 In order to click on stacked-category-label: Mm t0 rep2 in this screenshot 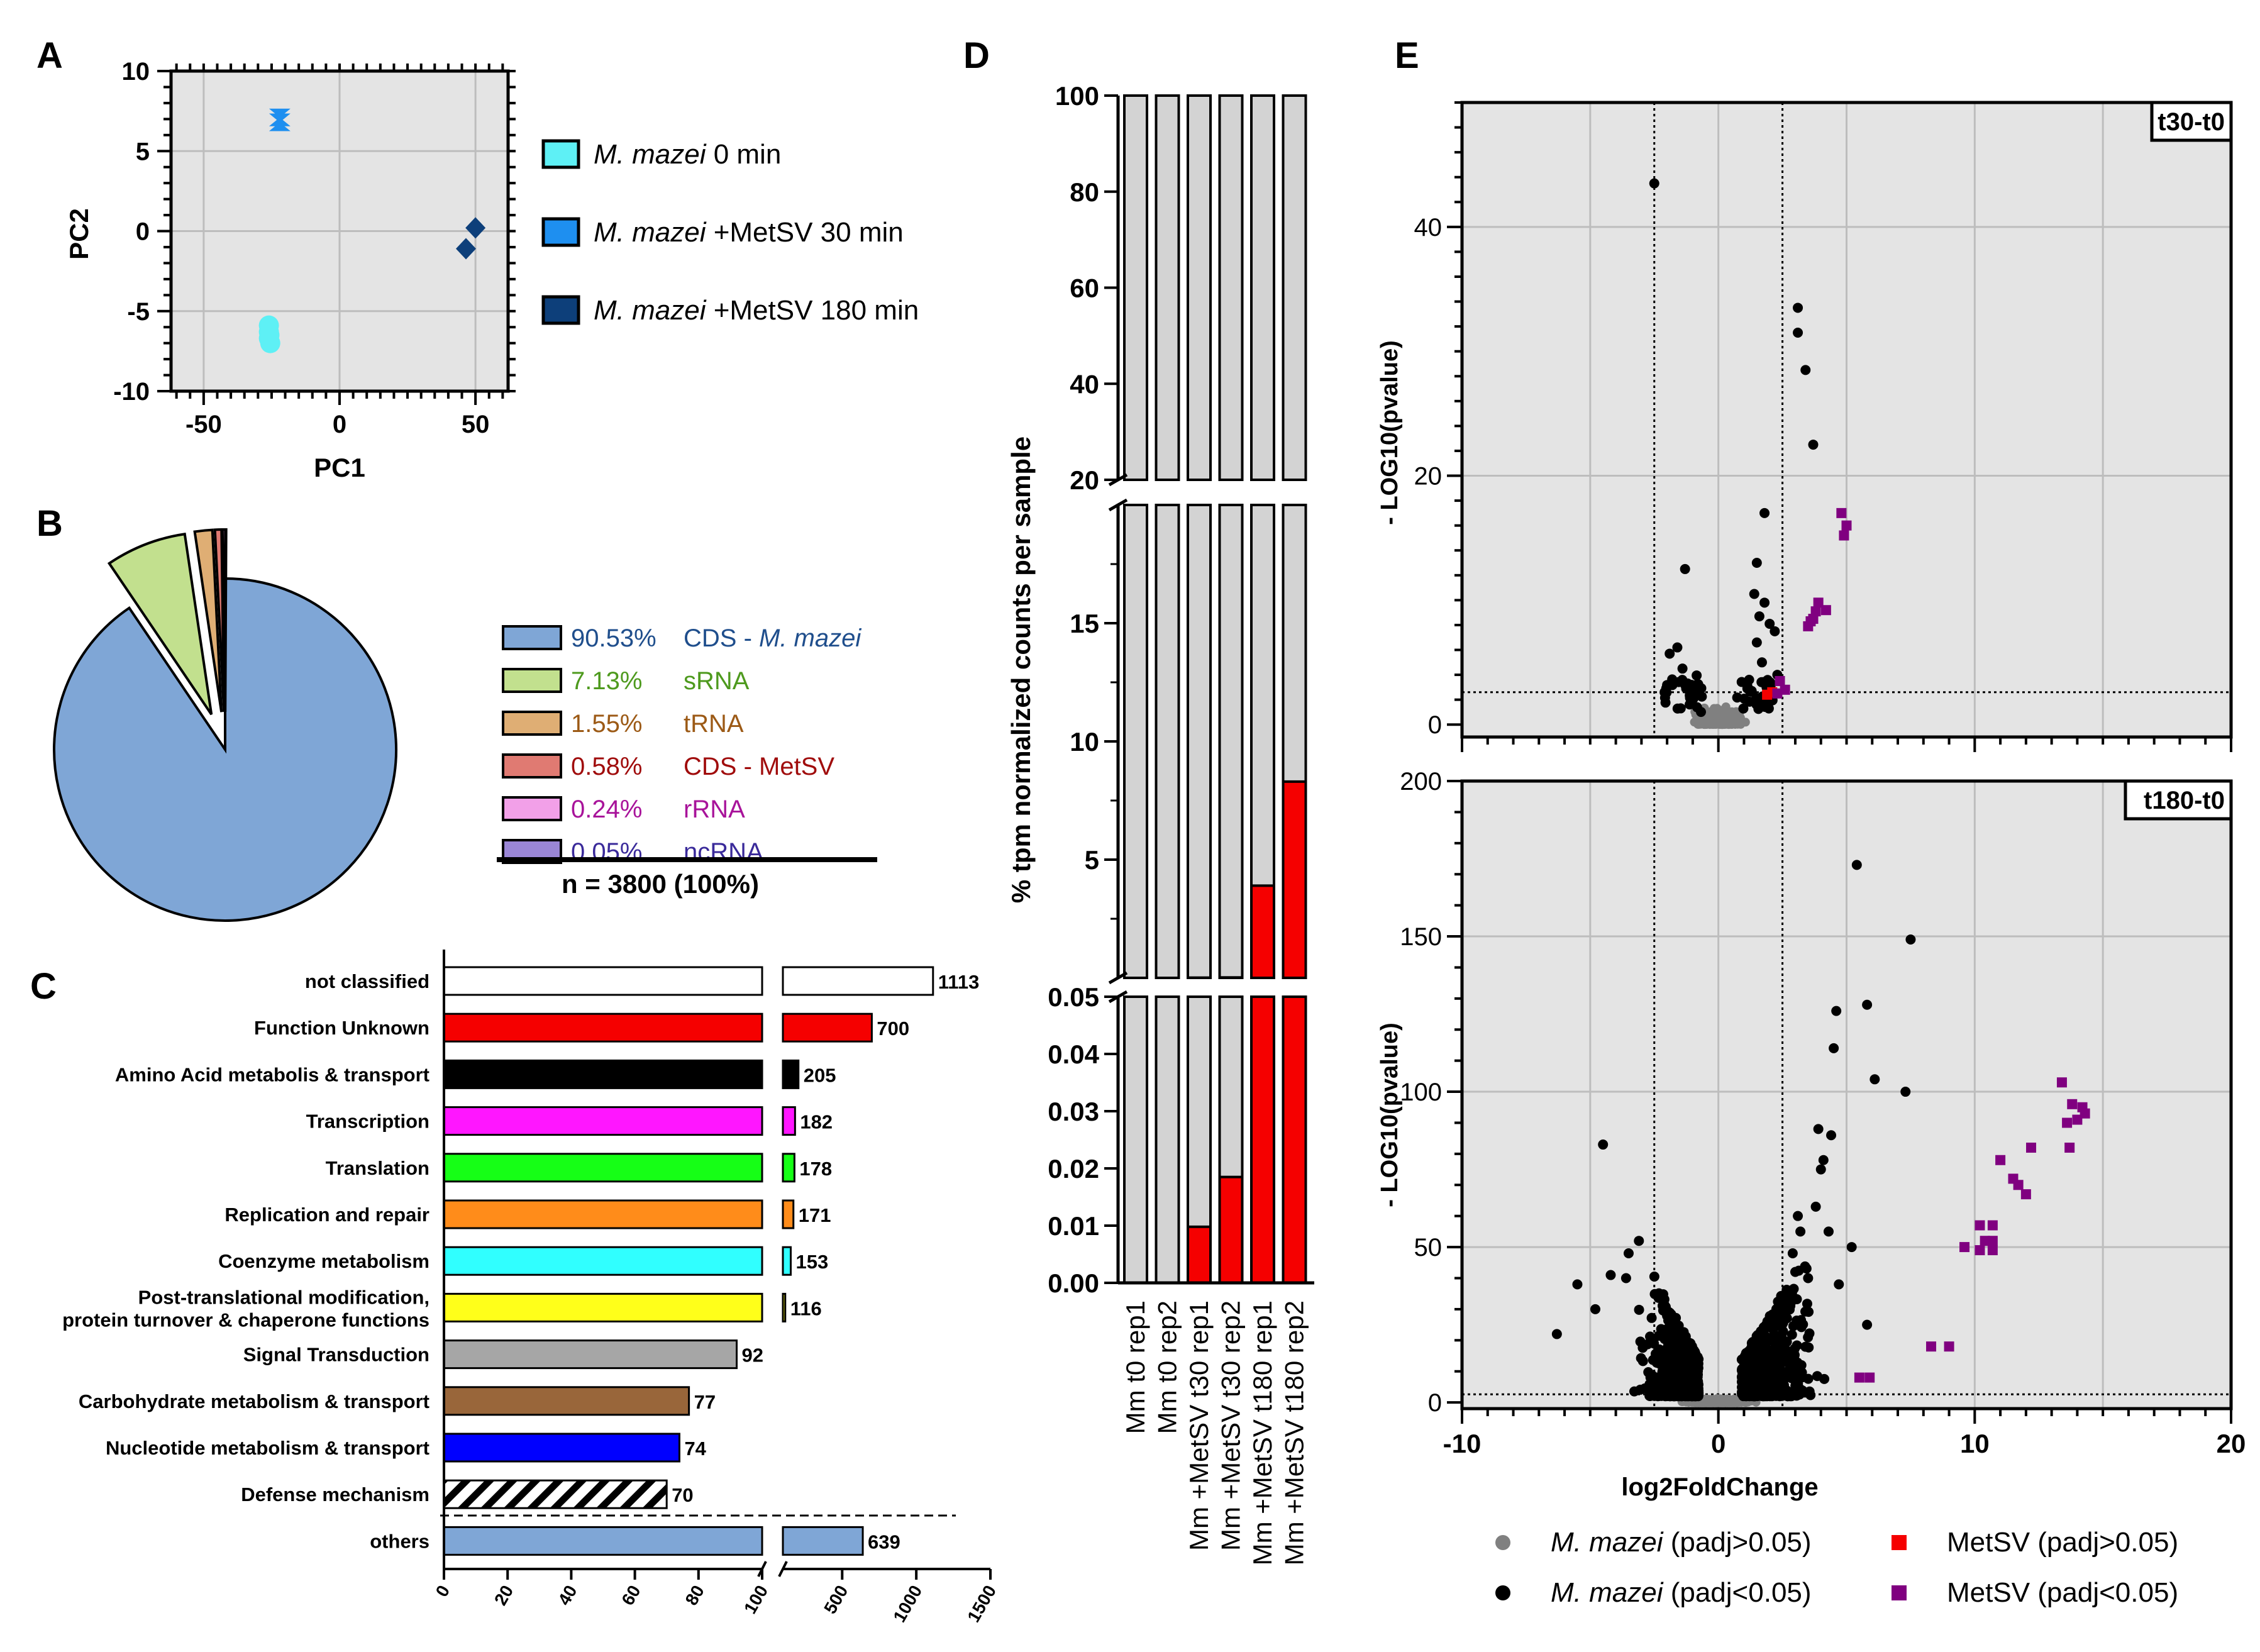, I will do `click(1167, 1367)`.